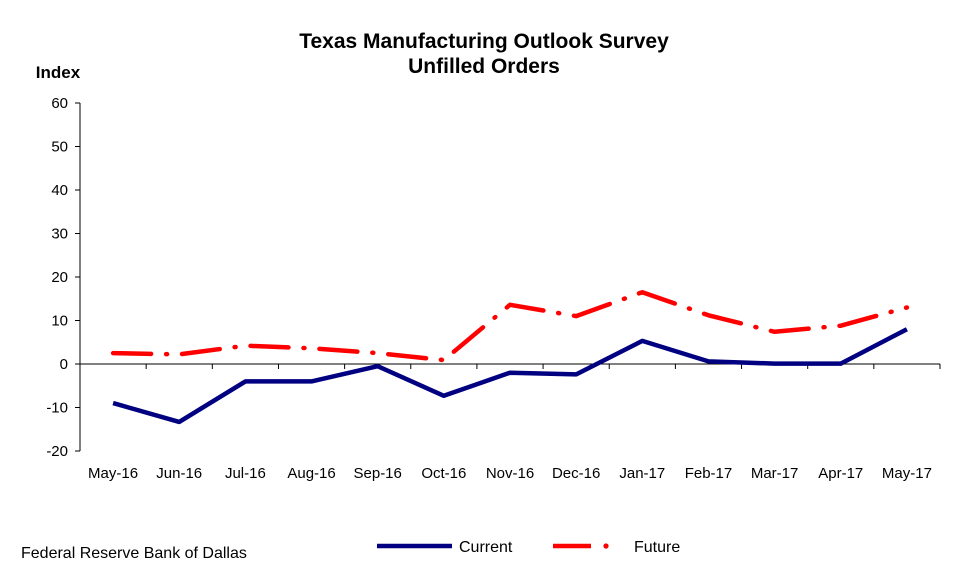 This screenshot has width=980, height=574. I want to click on legend: Current Future, so click(528, 547).